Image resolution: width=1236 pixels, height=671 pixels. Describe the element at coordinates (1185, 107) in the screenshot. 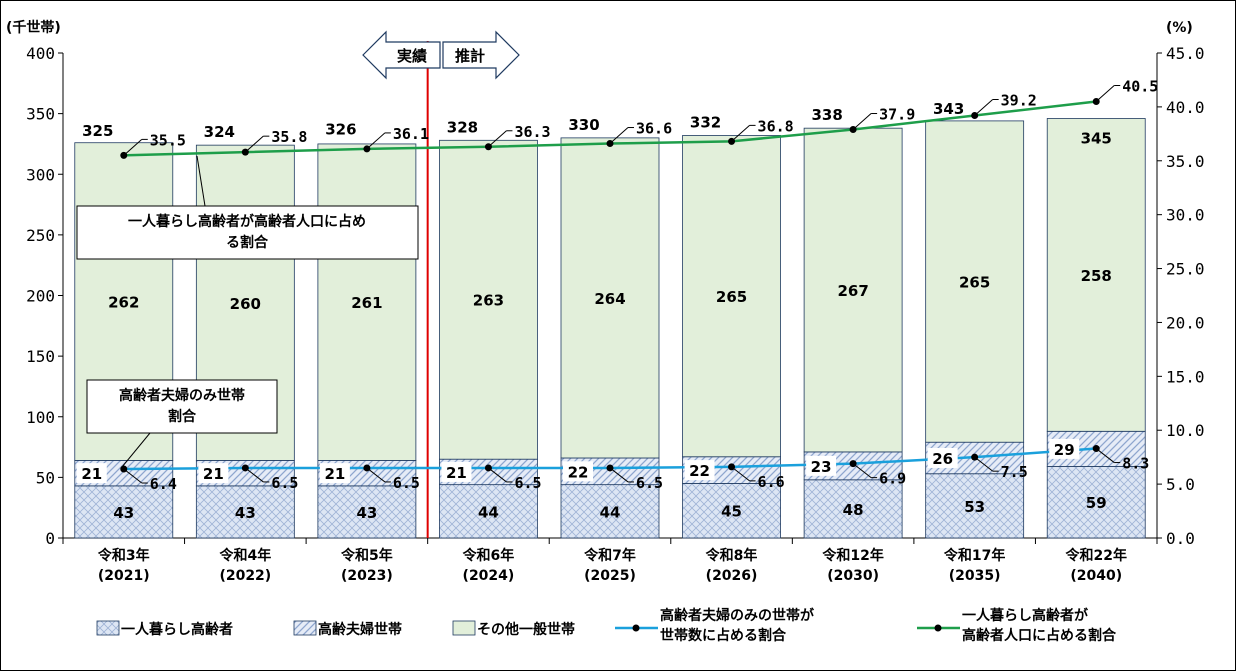

I see `right-tick-label: 40.0` at that location.